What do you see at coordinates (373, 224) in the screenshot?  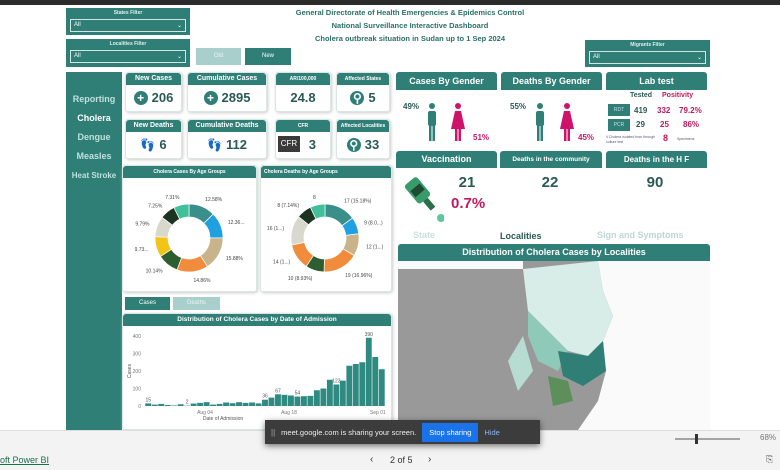 I see `donut-label: 9 (8.0...)` at bounding box center [373, 224].